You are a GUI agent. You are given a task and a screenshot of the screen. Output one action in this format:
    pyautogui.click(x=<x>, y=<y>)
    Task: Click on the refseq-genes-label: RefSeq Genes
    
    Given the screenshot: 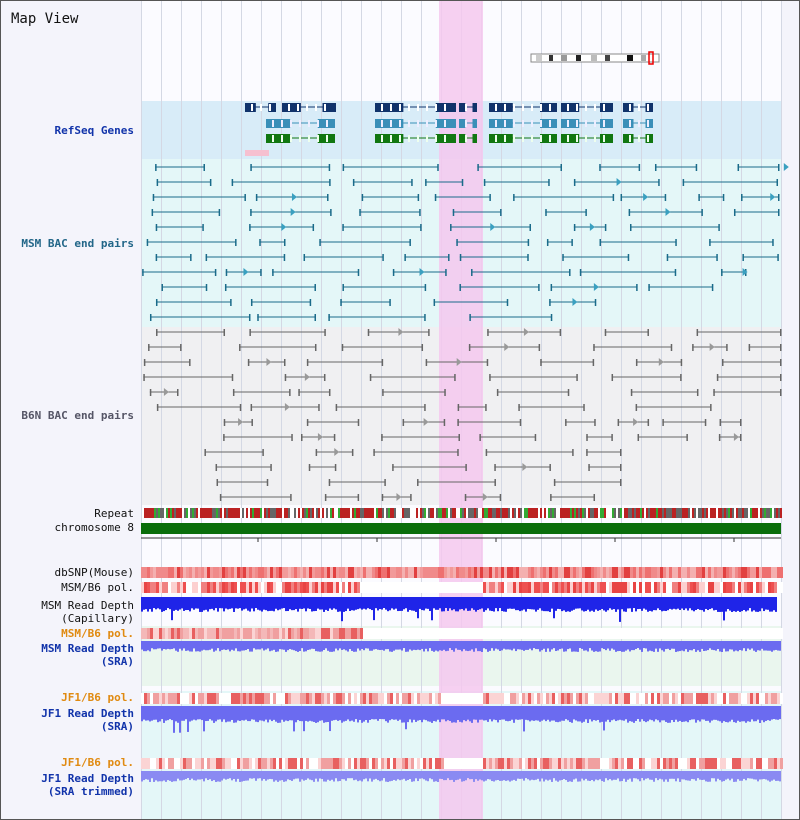 What is the action you would take?
    pyautogui.click(x=94, y=130)
    